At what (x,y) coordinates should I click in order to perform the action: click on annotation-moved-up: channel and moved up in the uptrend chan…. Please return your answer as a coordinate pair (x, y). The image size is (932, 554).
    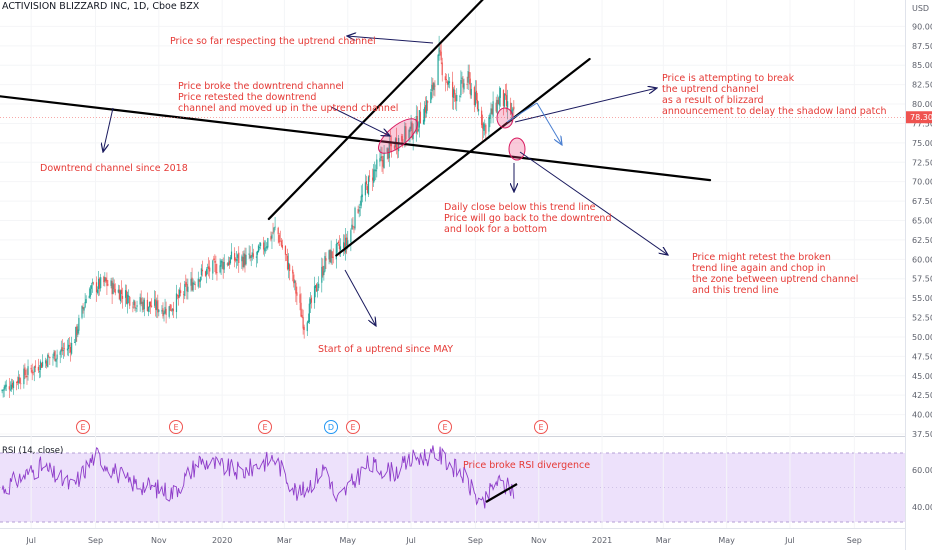
    Looking at the image, I should click on (288, 108).